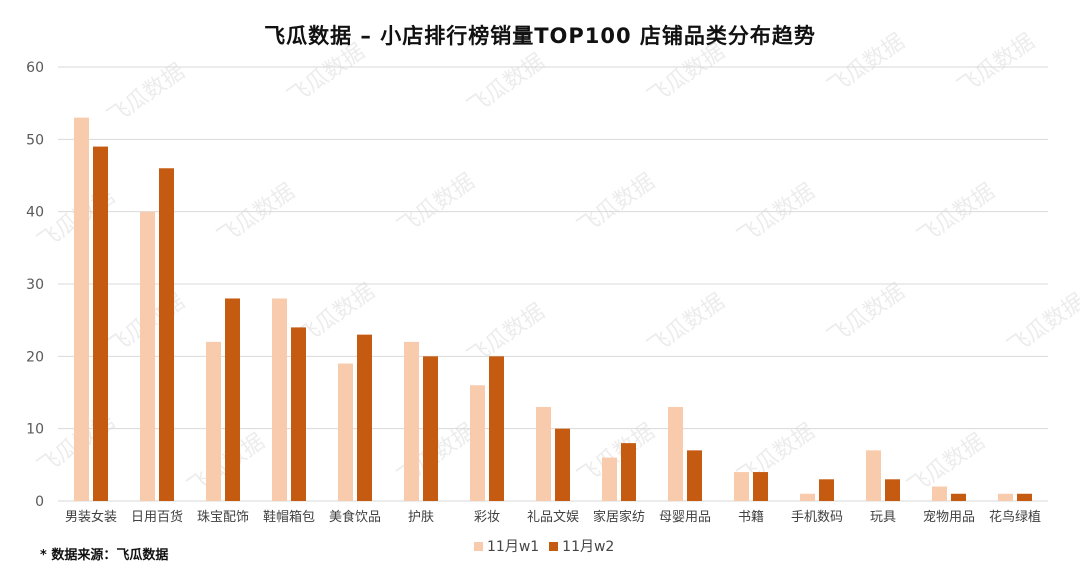 This screenshot has width=1080, height=569. Describe the element at coordinates (421, 517) in the screenshot. I see `x-tick-label: 护肤` at that location.